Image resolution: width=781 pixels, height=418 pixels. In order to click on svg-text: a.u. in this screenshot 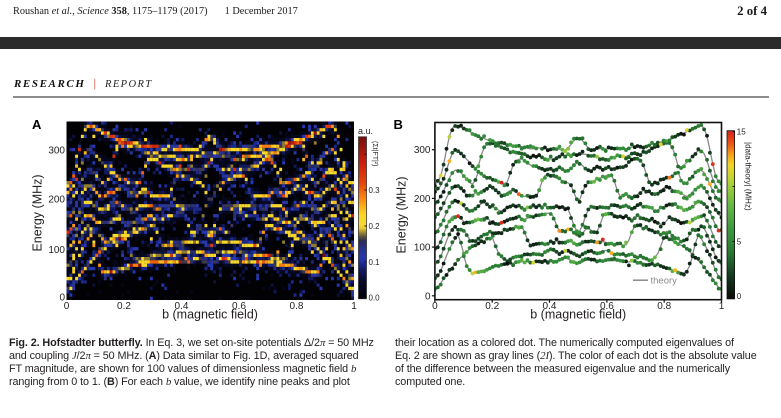, I will do `click(365, 131)`.